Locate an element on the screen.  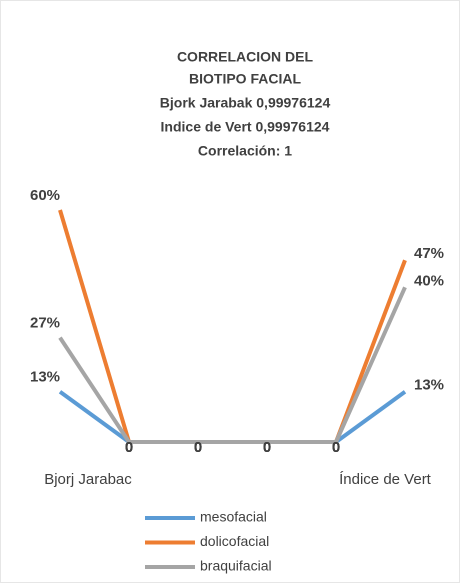
legend-label: mesofacial is located at coordinates (233, 517).